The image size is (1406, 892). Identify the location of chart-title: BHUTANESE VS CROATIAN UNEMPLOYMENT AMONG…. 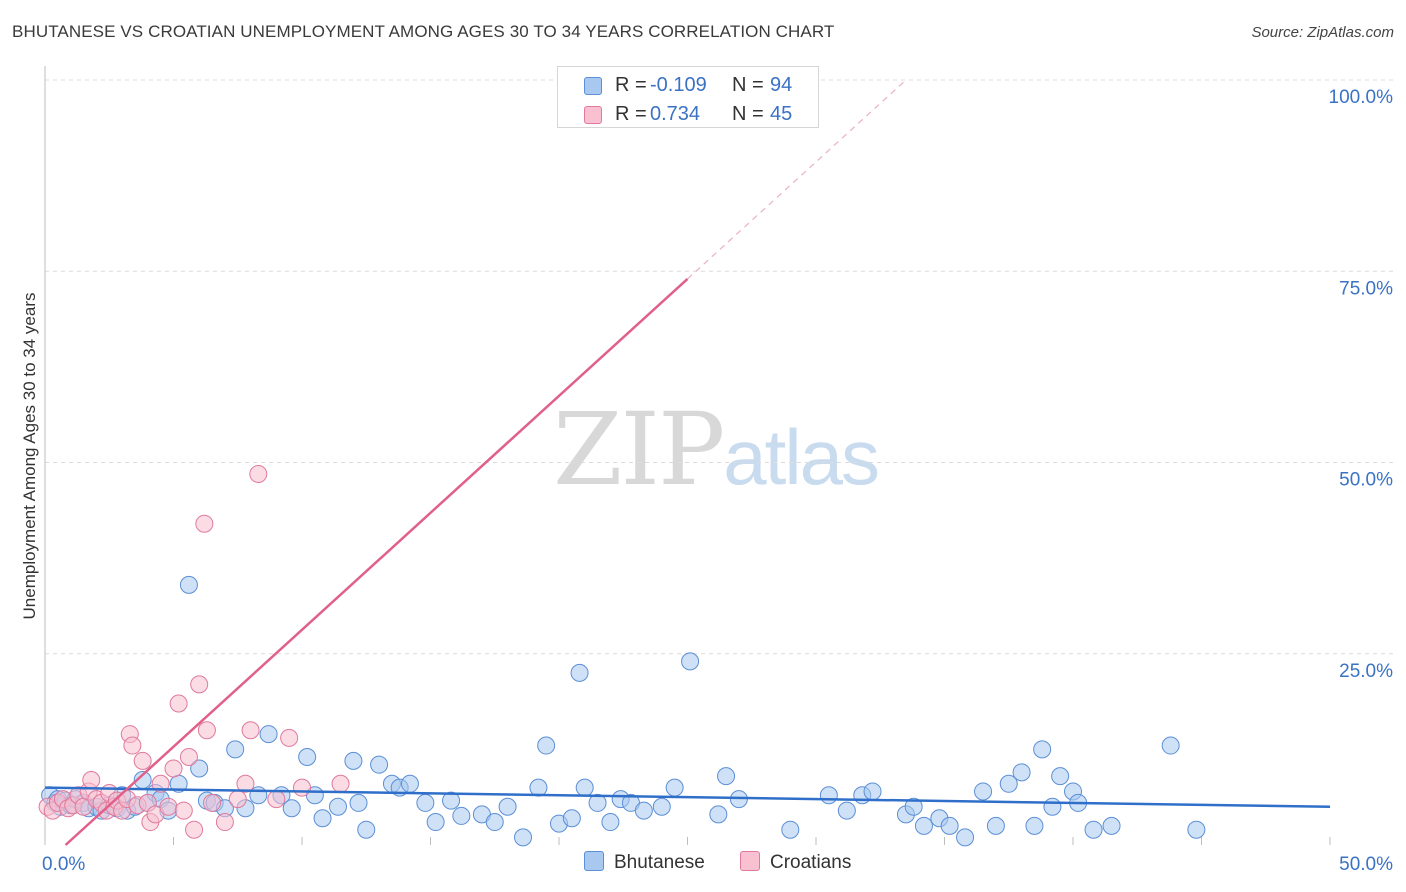
(423, 31).